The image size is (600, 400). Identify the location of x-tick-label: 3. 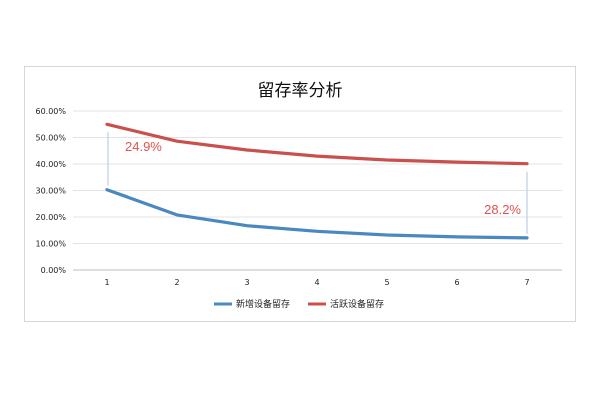
(246, 282).